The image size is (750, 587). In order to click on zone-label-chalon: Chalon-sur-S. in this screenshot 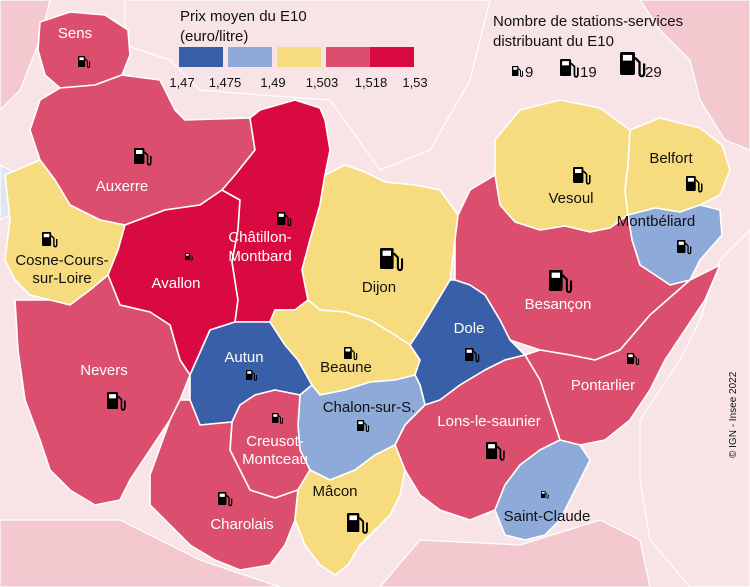, I will do `click(369, 407)`.